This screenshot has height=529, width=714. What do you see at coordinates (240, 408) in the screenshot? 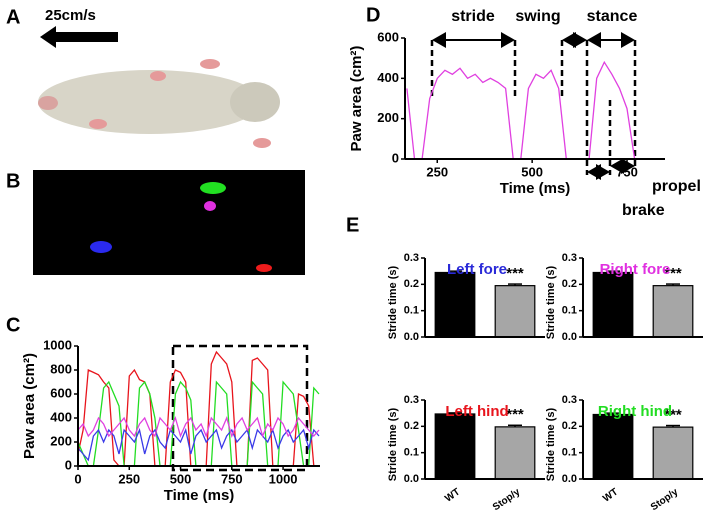
I see `zoom-box` at bounding box center [240, 408].